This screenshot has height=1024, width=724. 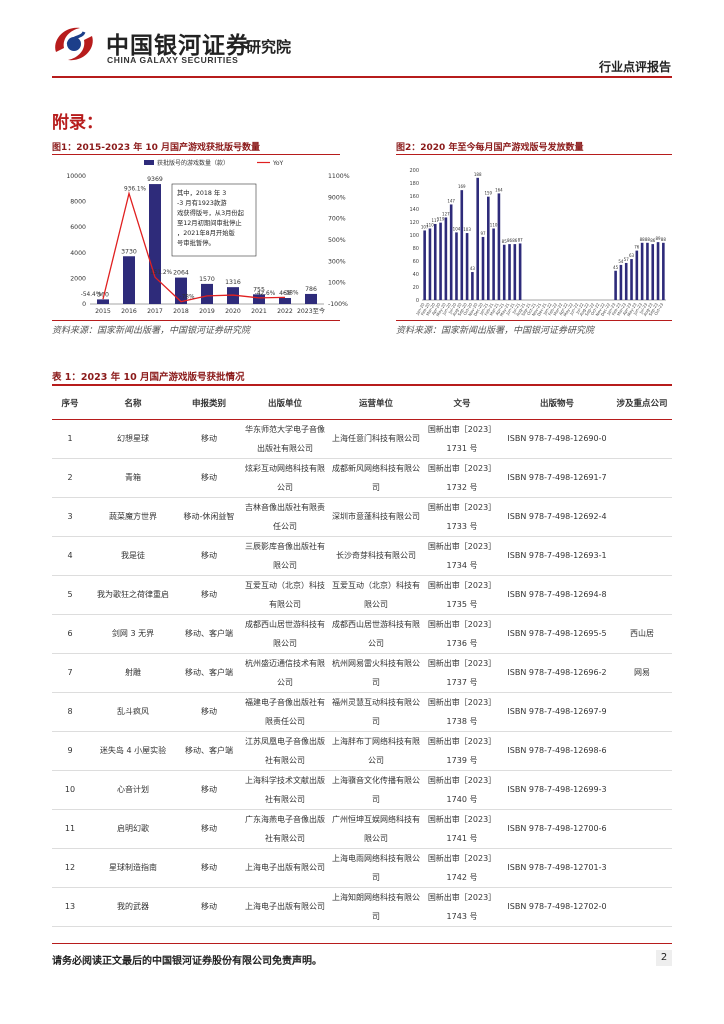 What do you see at coordinates (505, 241) in the screenshot?
I see `bar-value-label: 85` at bounding box center [505, 241].